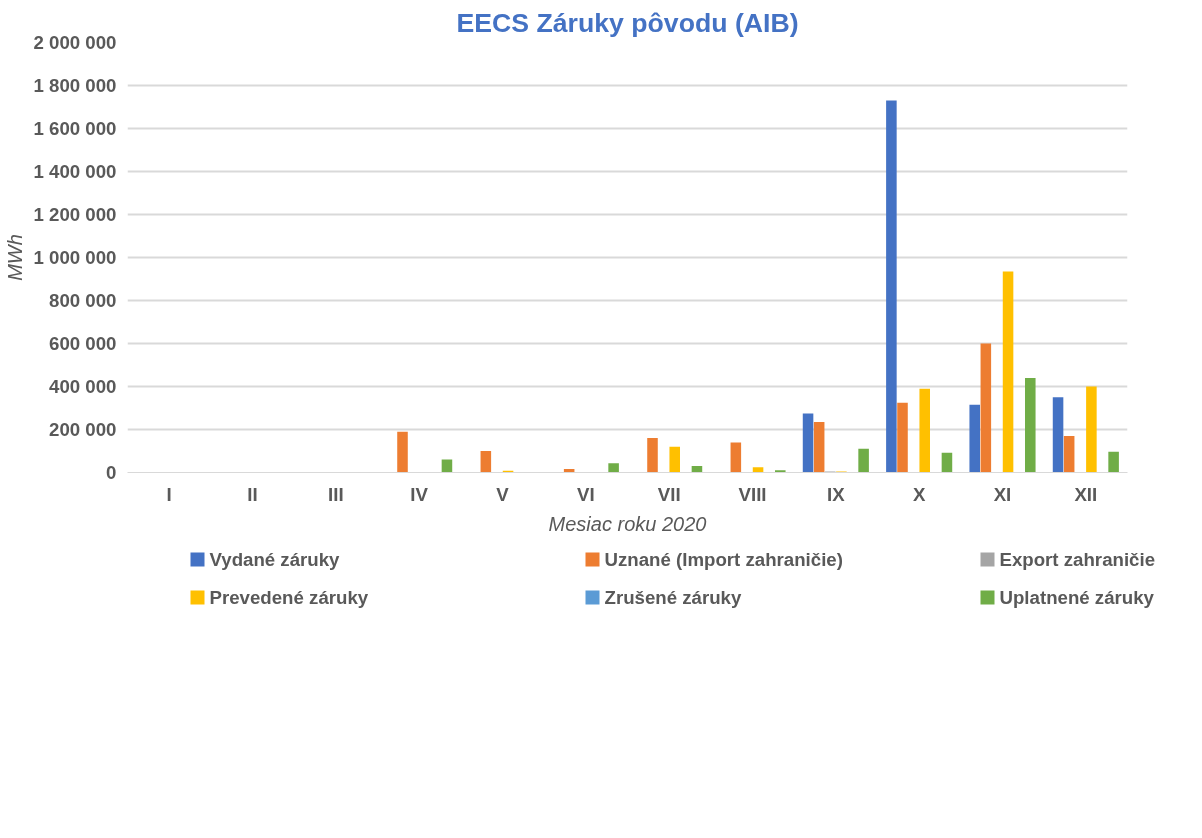  What do you see at coordinates (111, 472) in the screenshot?
I see `y-tick-label: 0` at bounding box center [111, 472].